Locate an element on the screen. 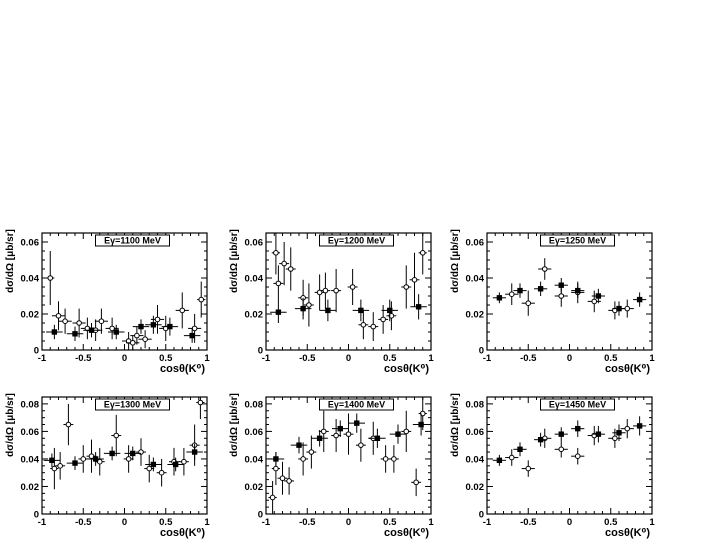 This screenshot has height=545, width=708. panel-title: Eγ=1100 MeV is located at coordinates (132, 241).